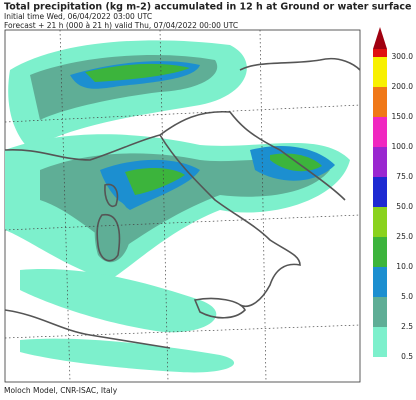 The width and height of the screenshot is (416, 400). What do you see at coordinates (404, 266) in the screenshot?
I see `legend-label: 10.0` at bounding box center [404, 266].